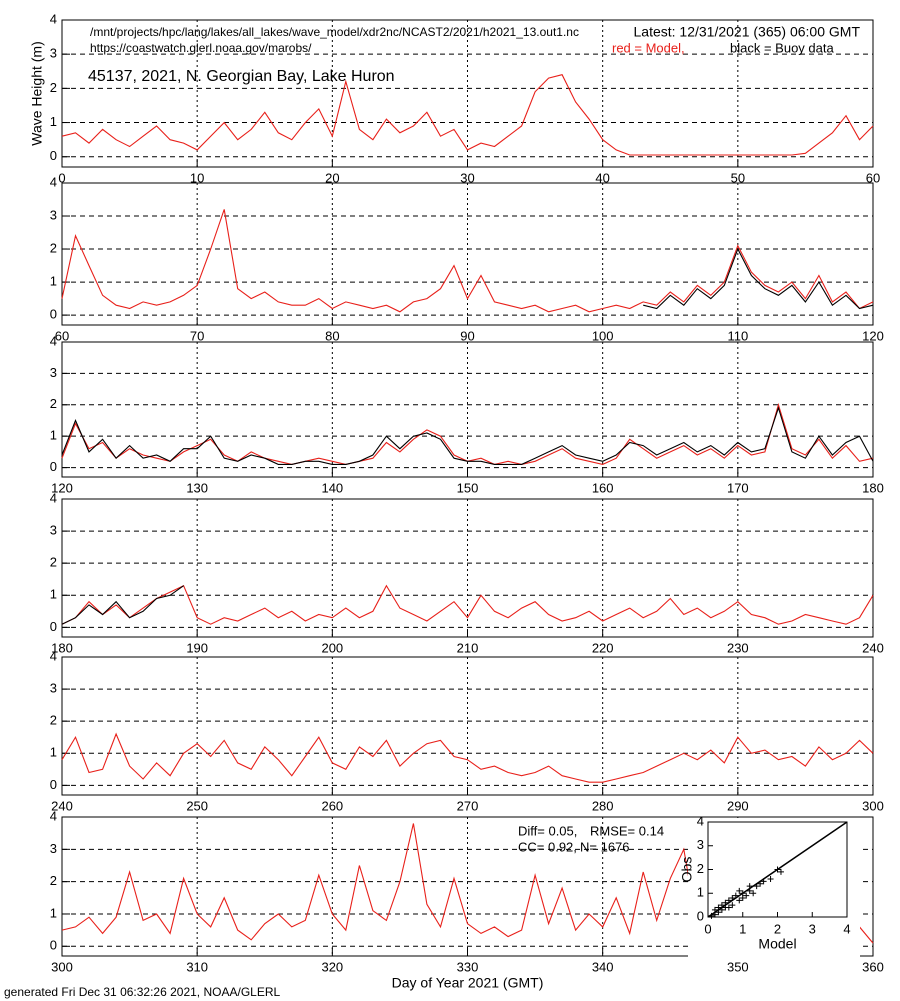 The height and width of the screenshot is (1001, 900). Describe the element at coordinates (777, 928) in the screenshot. I see `x-tick-label: 2` at that location.